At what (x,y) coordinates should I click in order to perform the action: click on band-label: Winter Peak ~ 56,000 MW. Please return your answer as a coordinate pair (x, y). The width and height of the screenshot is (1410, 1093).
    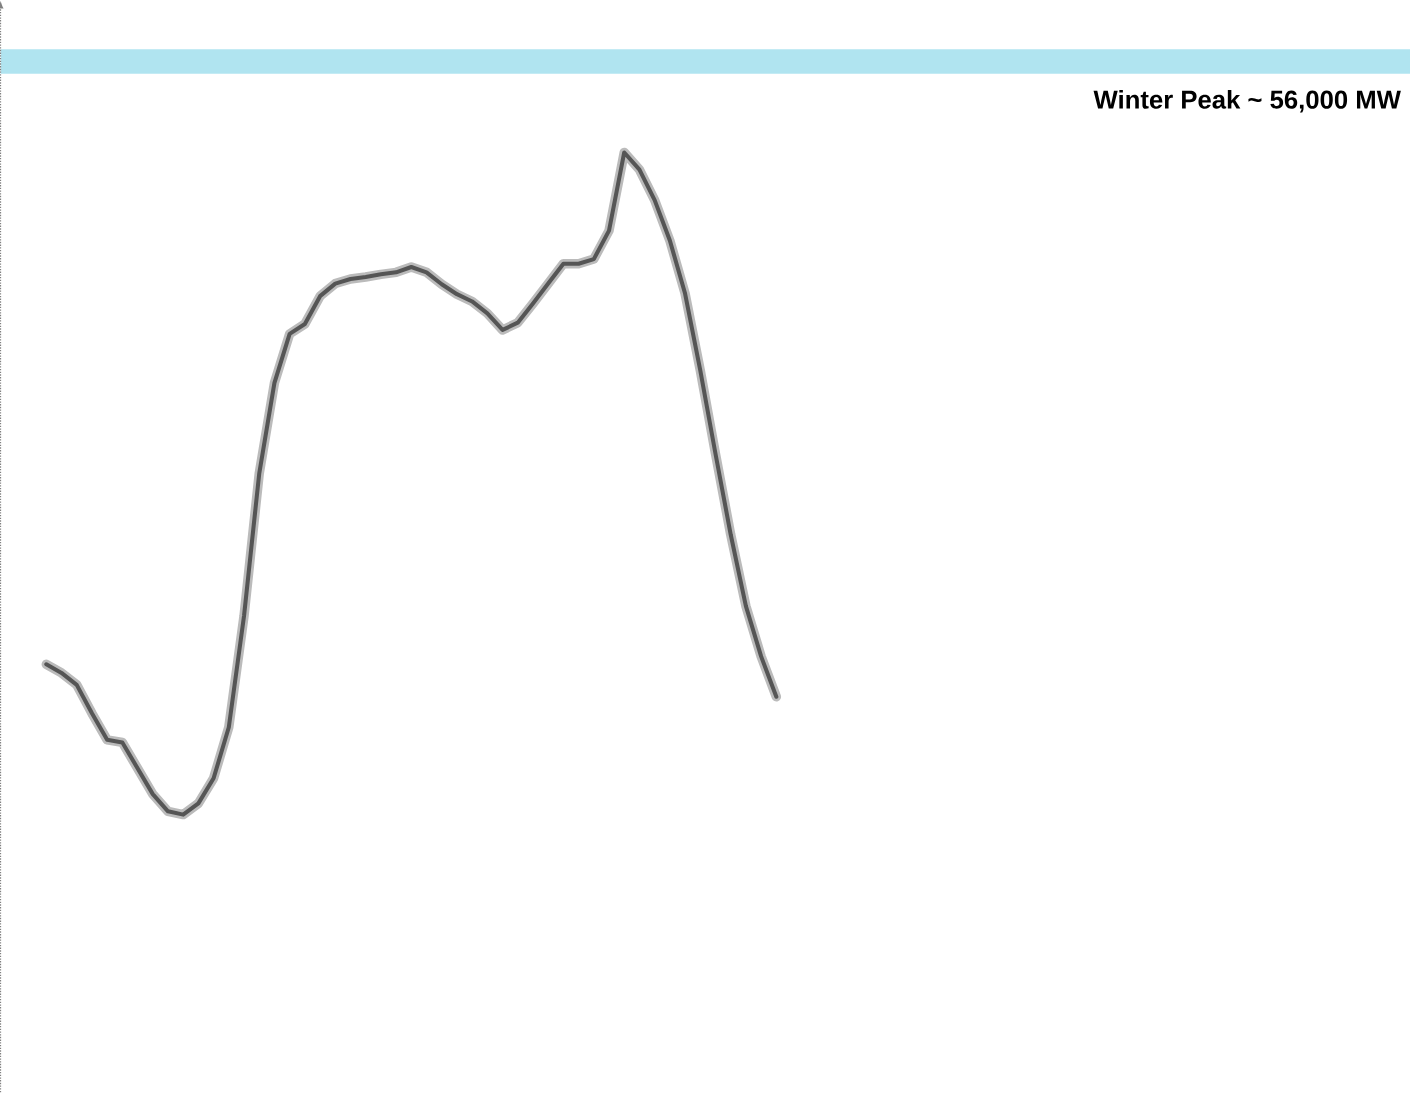
    Looking at the image, I should click on (1247, 101).